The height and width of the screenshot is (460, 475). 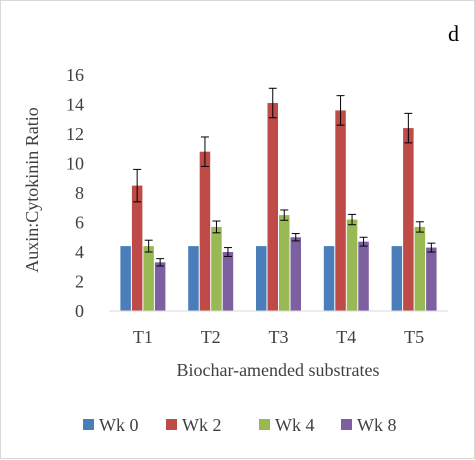 I want to click on y-tick-label: 10, so click(x=75, y=164).